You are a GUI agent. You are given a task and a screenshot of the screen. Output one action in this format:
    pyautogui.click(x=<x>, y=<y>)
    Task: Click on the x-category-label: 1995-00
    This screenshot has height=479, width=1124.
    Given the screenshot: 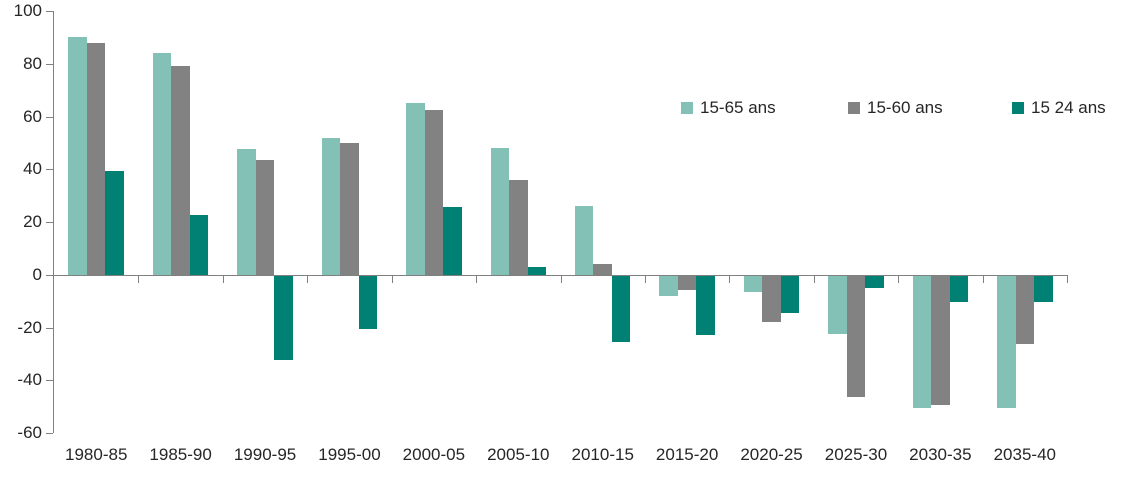 What is the action you would take?
    pyautogui.click(x=349, y=454)
    